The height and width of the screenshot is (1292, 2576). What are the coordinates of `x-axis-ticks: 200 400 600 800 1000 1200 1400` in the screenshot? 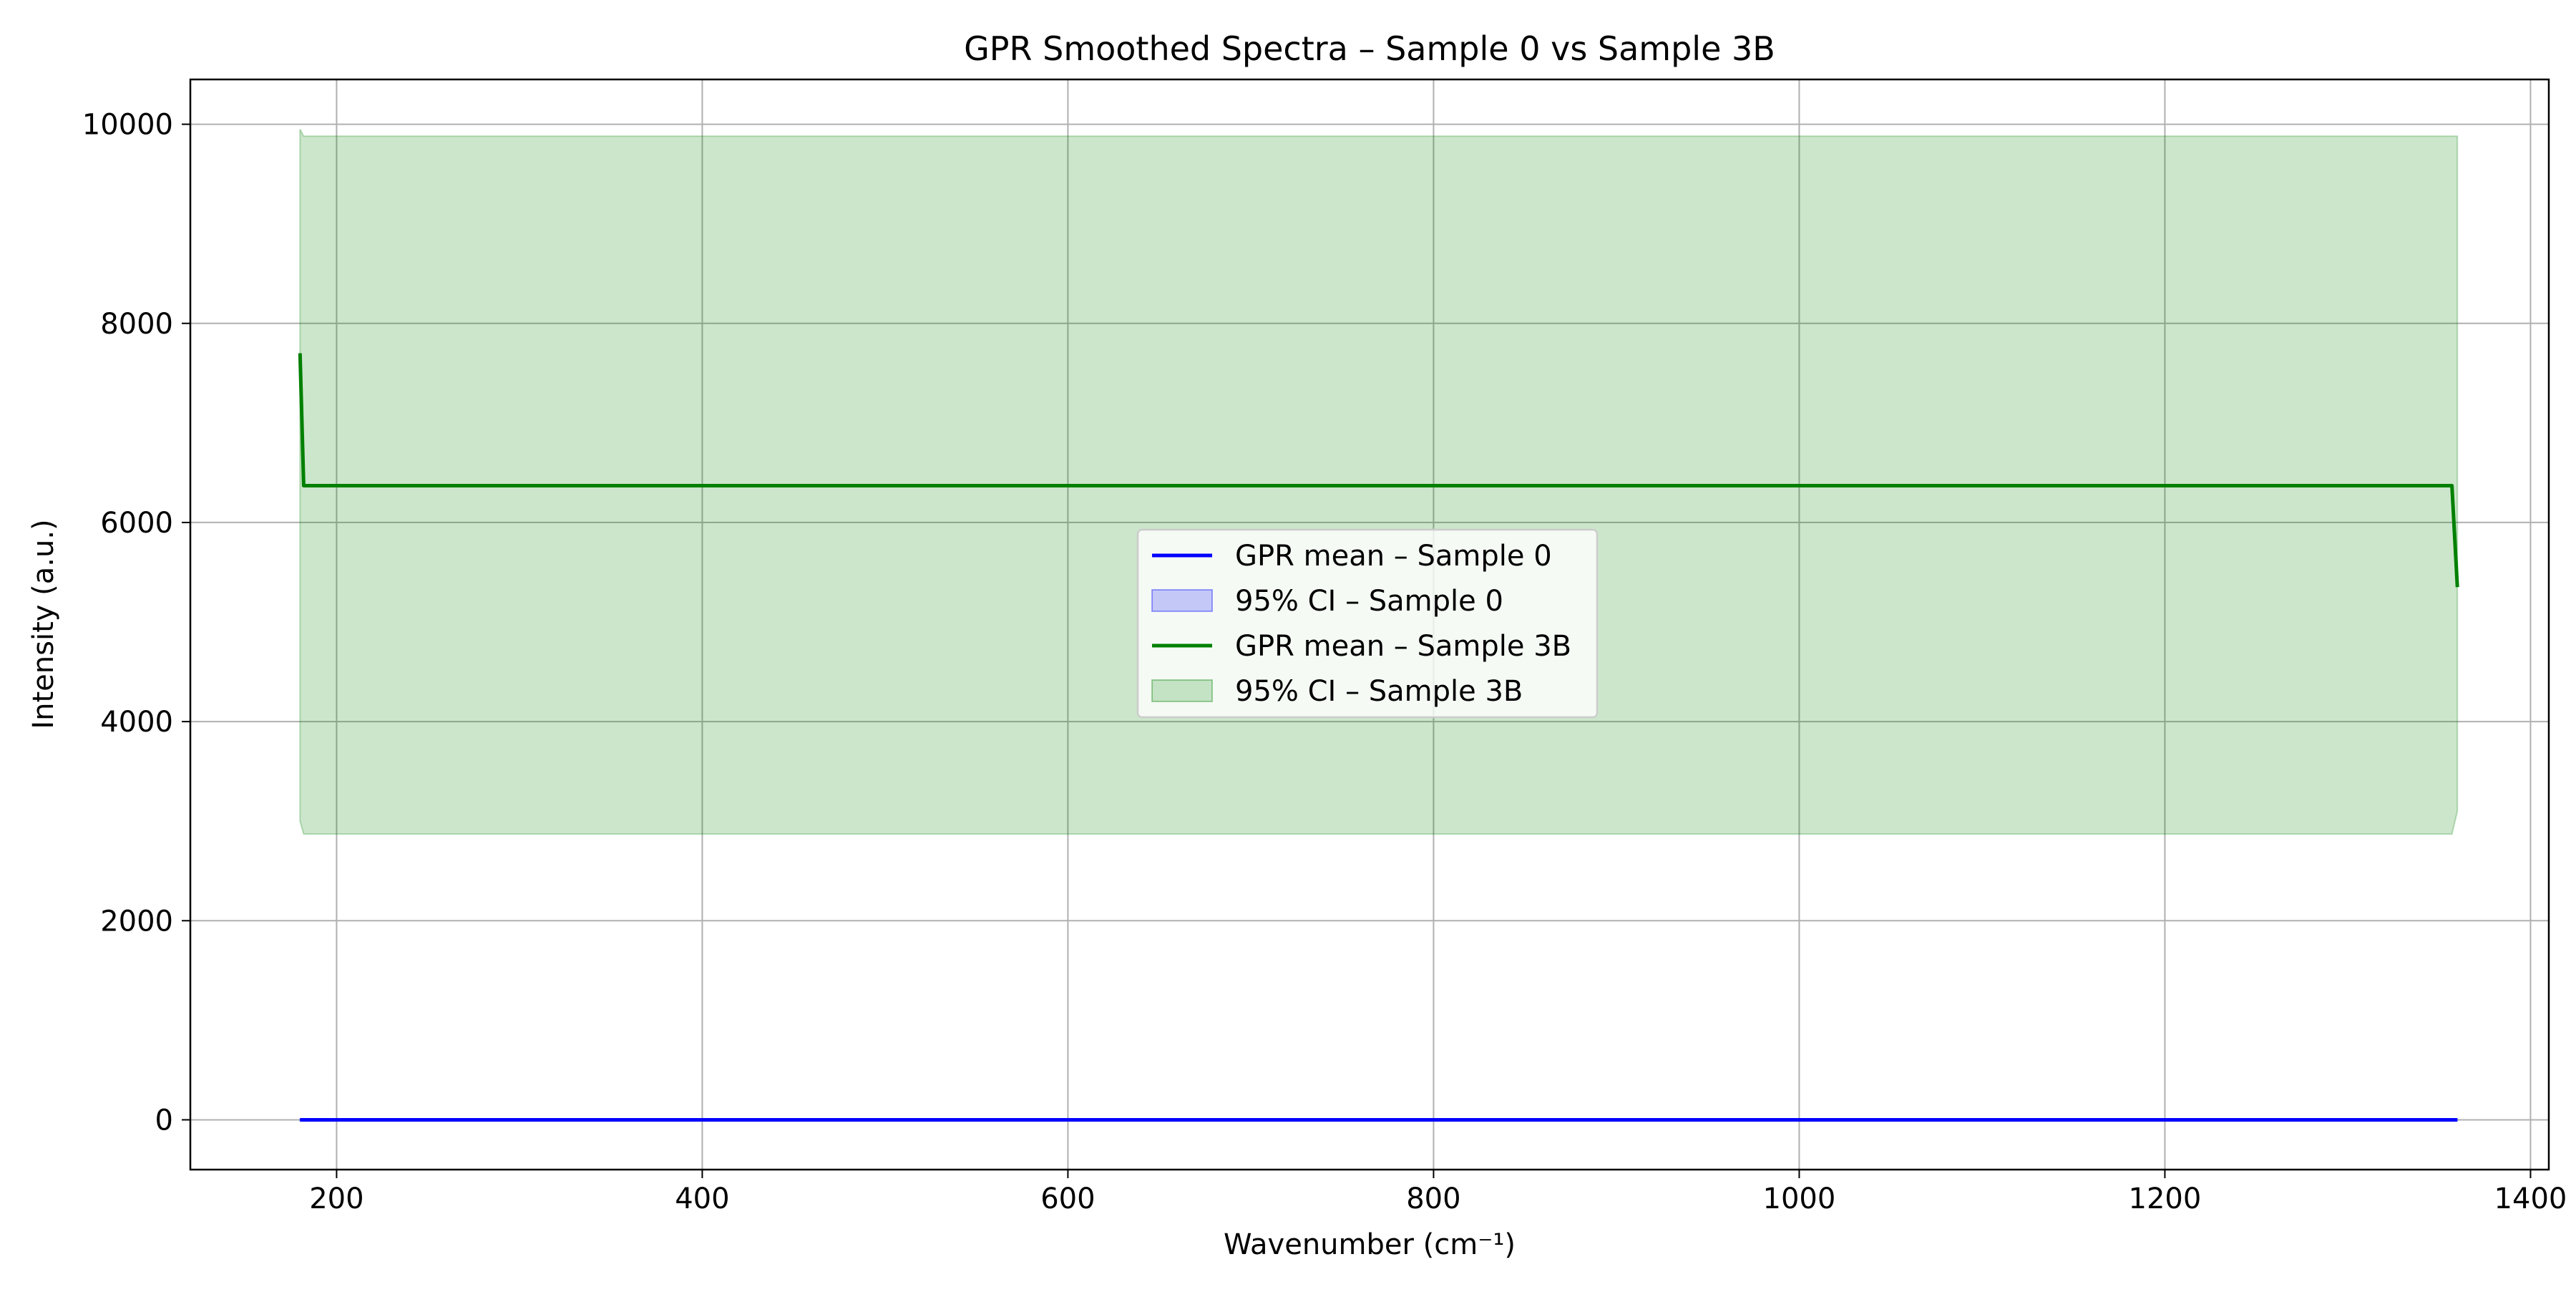 It's located at (1438, 1192).